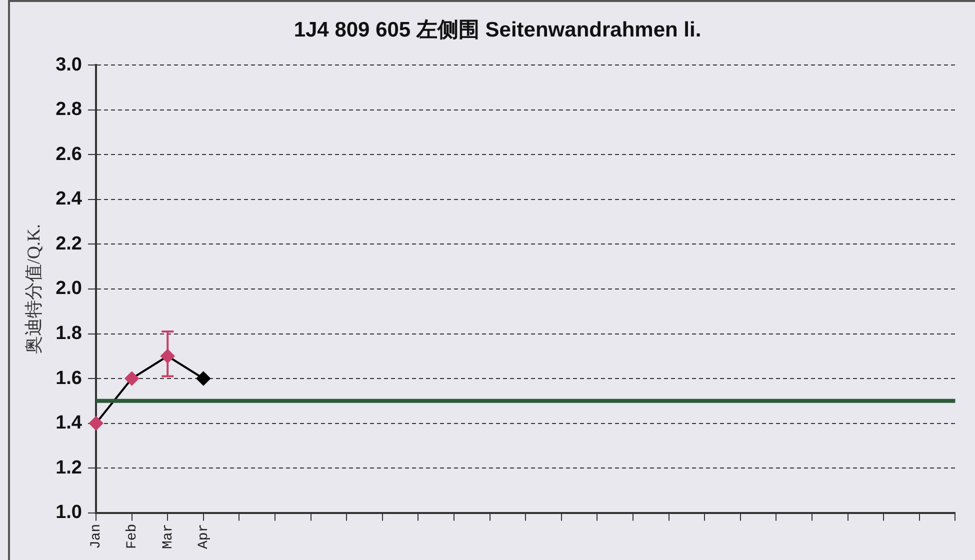 The height and width of the screenshot is (560, 975). What do you see at coordinates (69, 513) in the screenshot?
I see `y-tick-label: 1.0` at bounding box center [69, 513].